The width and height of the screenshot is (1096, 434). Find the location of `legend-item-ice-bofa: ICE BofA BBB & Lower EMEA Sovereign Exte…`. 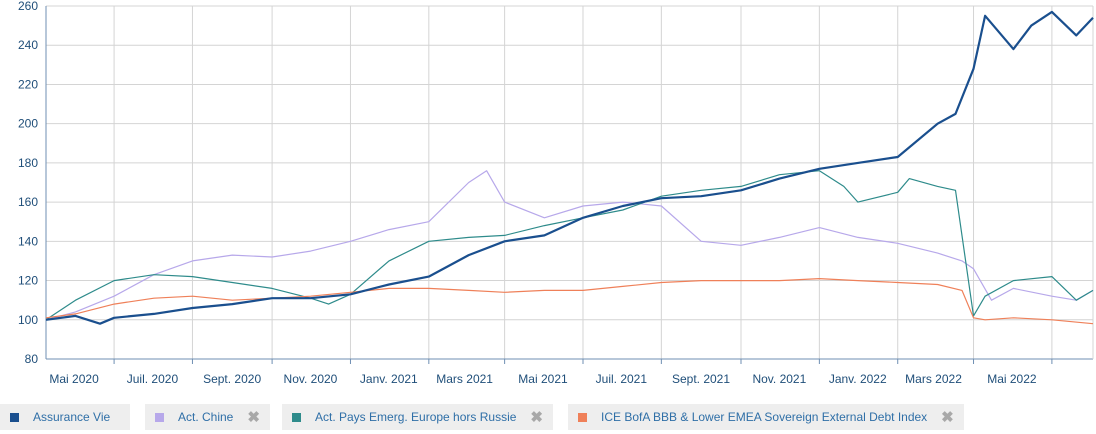

legend-item-ice-bofa: ICE BofA BBB & Lower EMEA Sovereign Exte… is located at coordinates (766, 417).